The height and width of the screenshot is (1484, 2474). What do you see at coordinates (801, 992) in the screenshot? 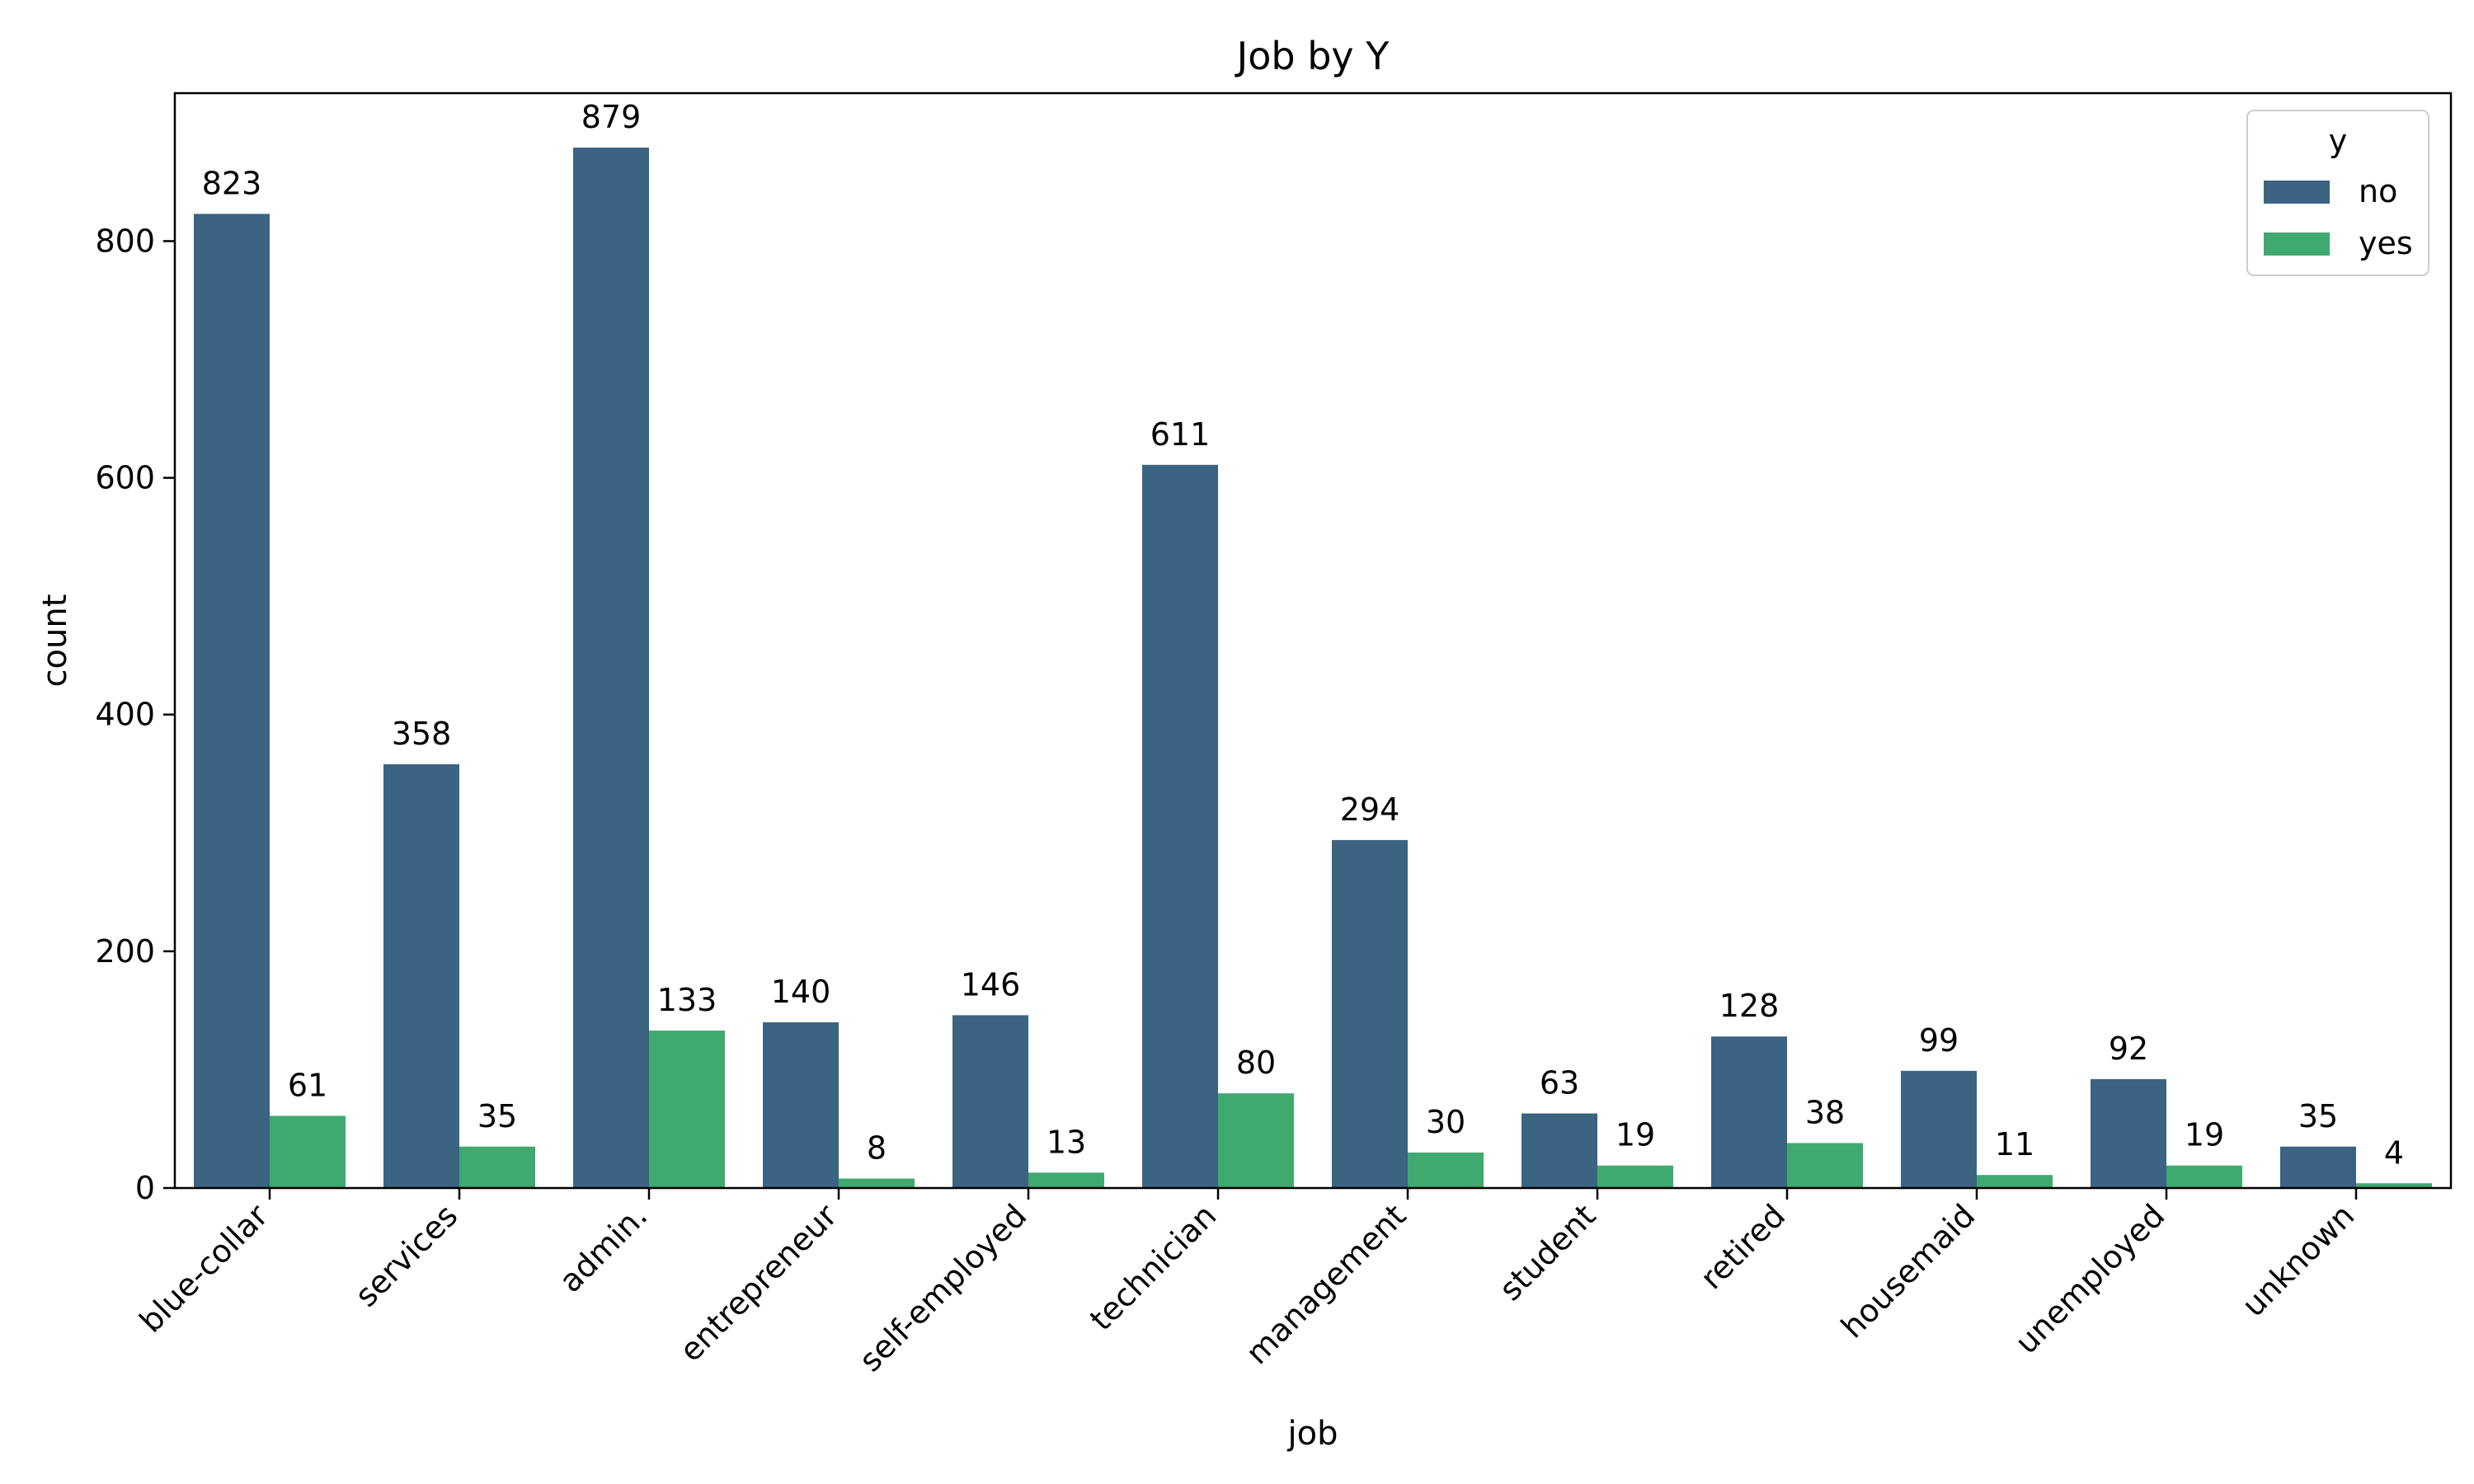
I see `data-label-no-entrepreneur: 140` at bounding box center [801, 992].